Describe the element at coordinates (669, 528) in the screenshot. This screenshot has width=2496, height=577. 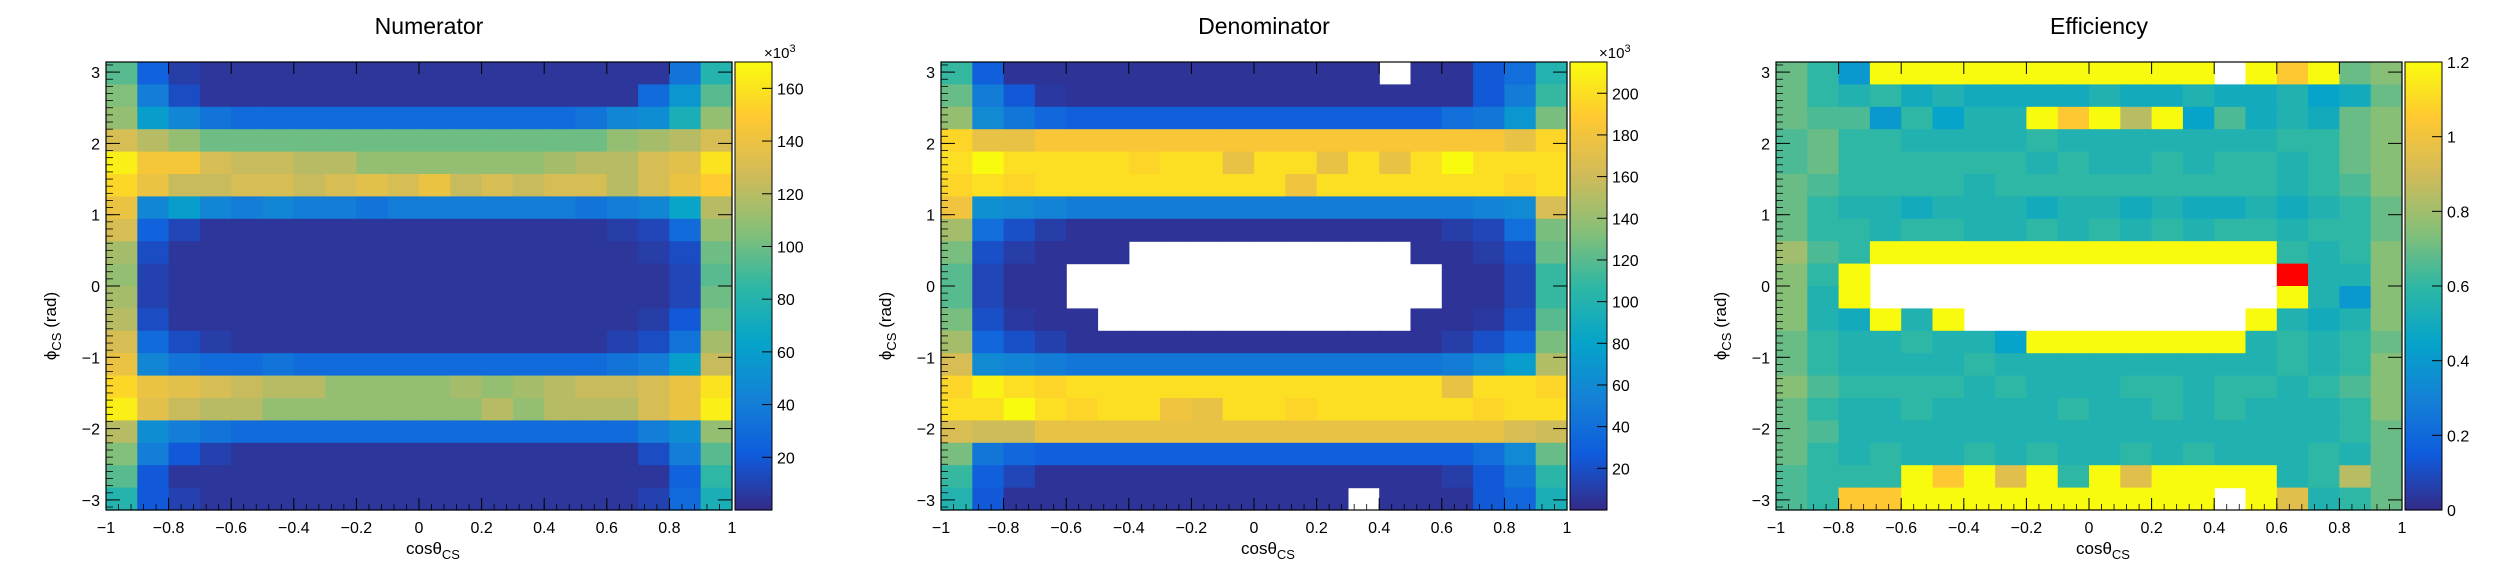
I see `x-tick-label: 0.8` at that location.